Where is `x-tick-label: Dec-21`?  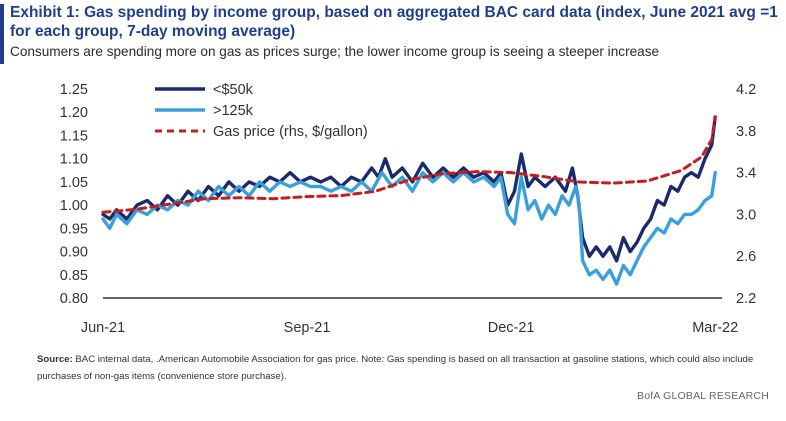
x-tick-label: Dec-21 is located at coordinates (511, 328).